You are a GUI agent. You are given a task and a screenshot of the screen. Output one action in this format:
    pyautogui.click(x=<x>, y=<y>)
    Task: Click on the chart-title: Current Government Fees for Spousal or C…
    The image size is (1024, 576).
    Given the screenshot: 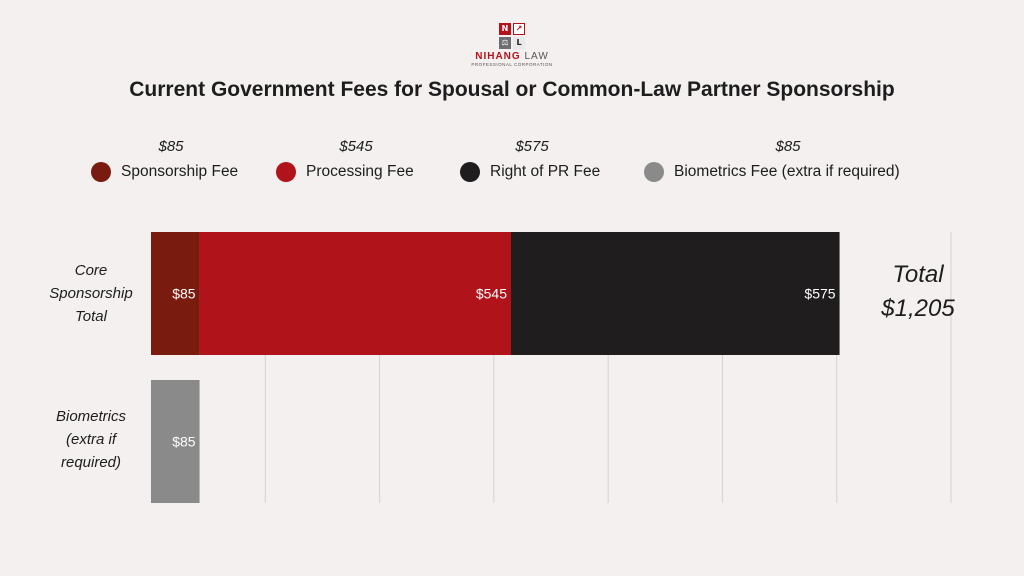 What is the action you would take?
    pyautogui.click(x=512, y=89)
    